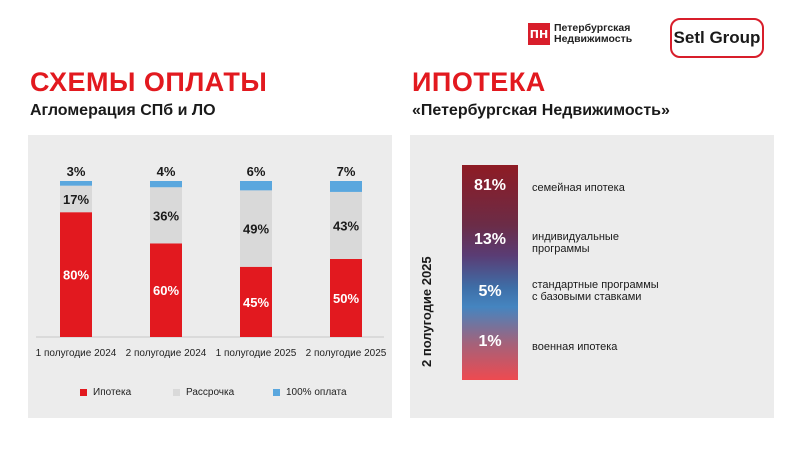 This screenshot has height=450, width=800. What do you see at coordinates (479, 82) in the screenshot?
I see `right-title: ИПОТЕКА` at bounding box center [479, 82].